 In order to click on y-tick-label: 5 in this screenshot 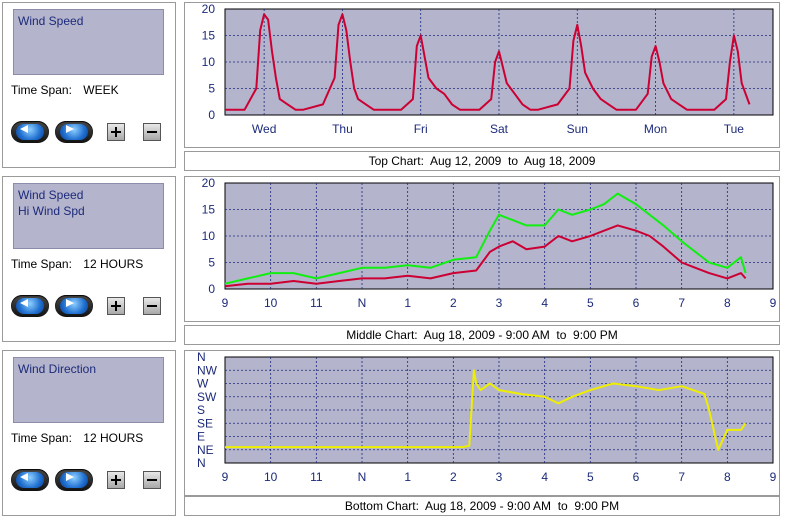, I will do `click(211, 263)`.